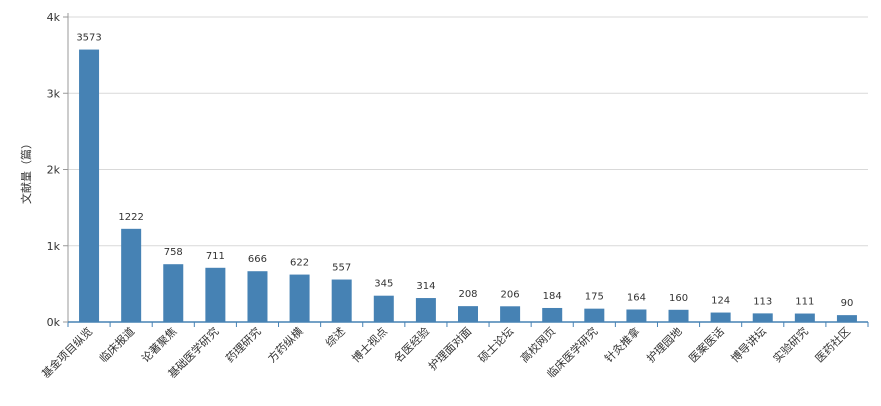 Image resolution: width=881 pixels, height=406 pixels. Describe the element at coordinates (495, 344) in the screenshot. I see `category-label: 硕士论坛` at that location.